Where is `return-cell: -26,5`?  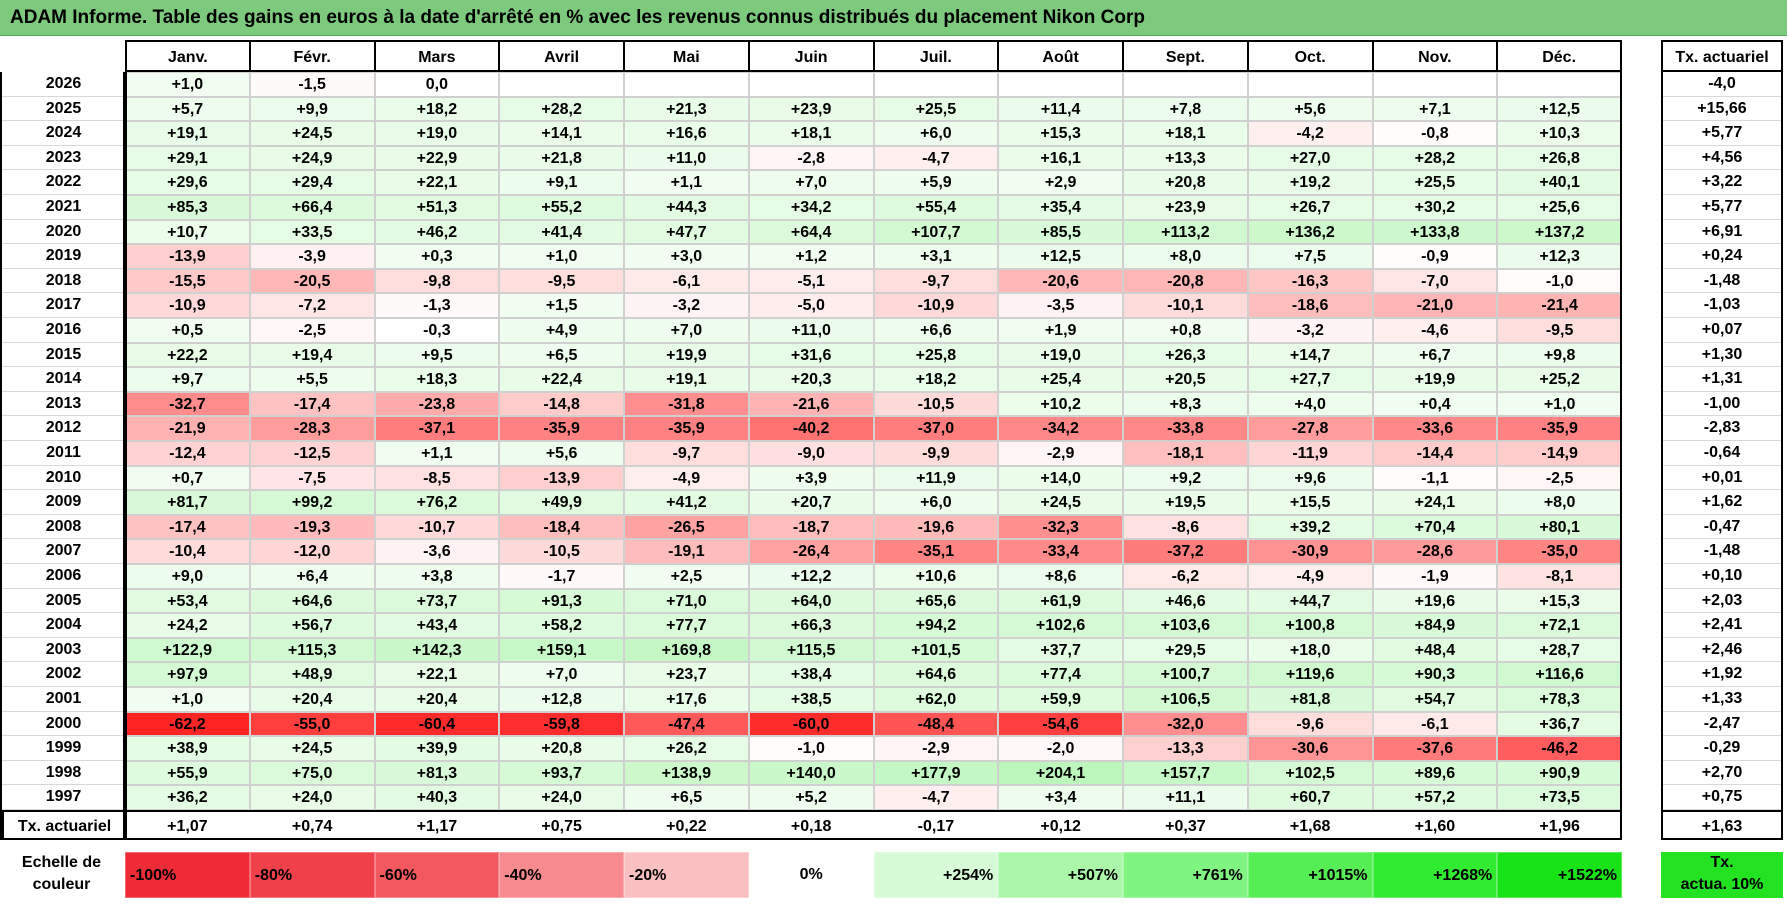 return-cell: -26,5 is located at coordinates (686, 527).